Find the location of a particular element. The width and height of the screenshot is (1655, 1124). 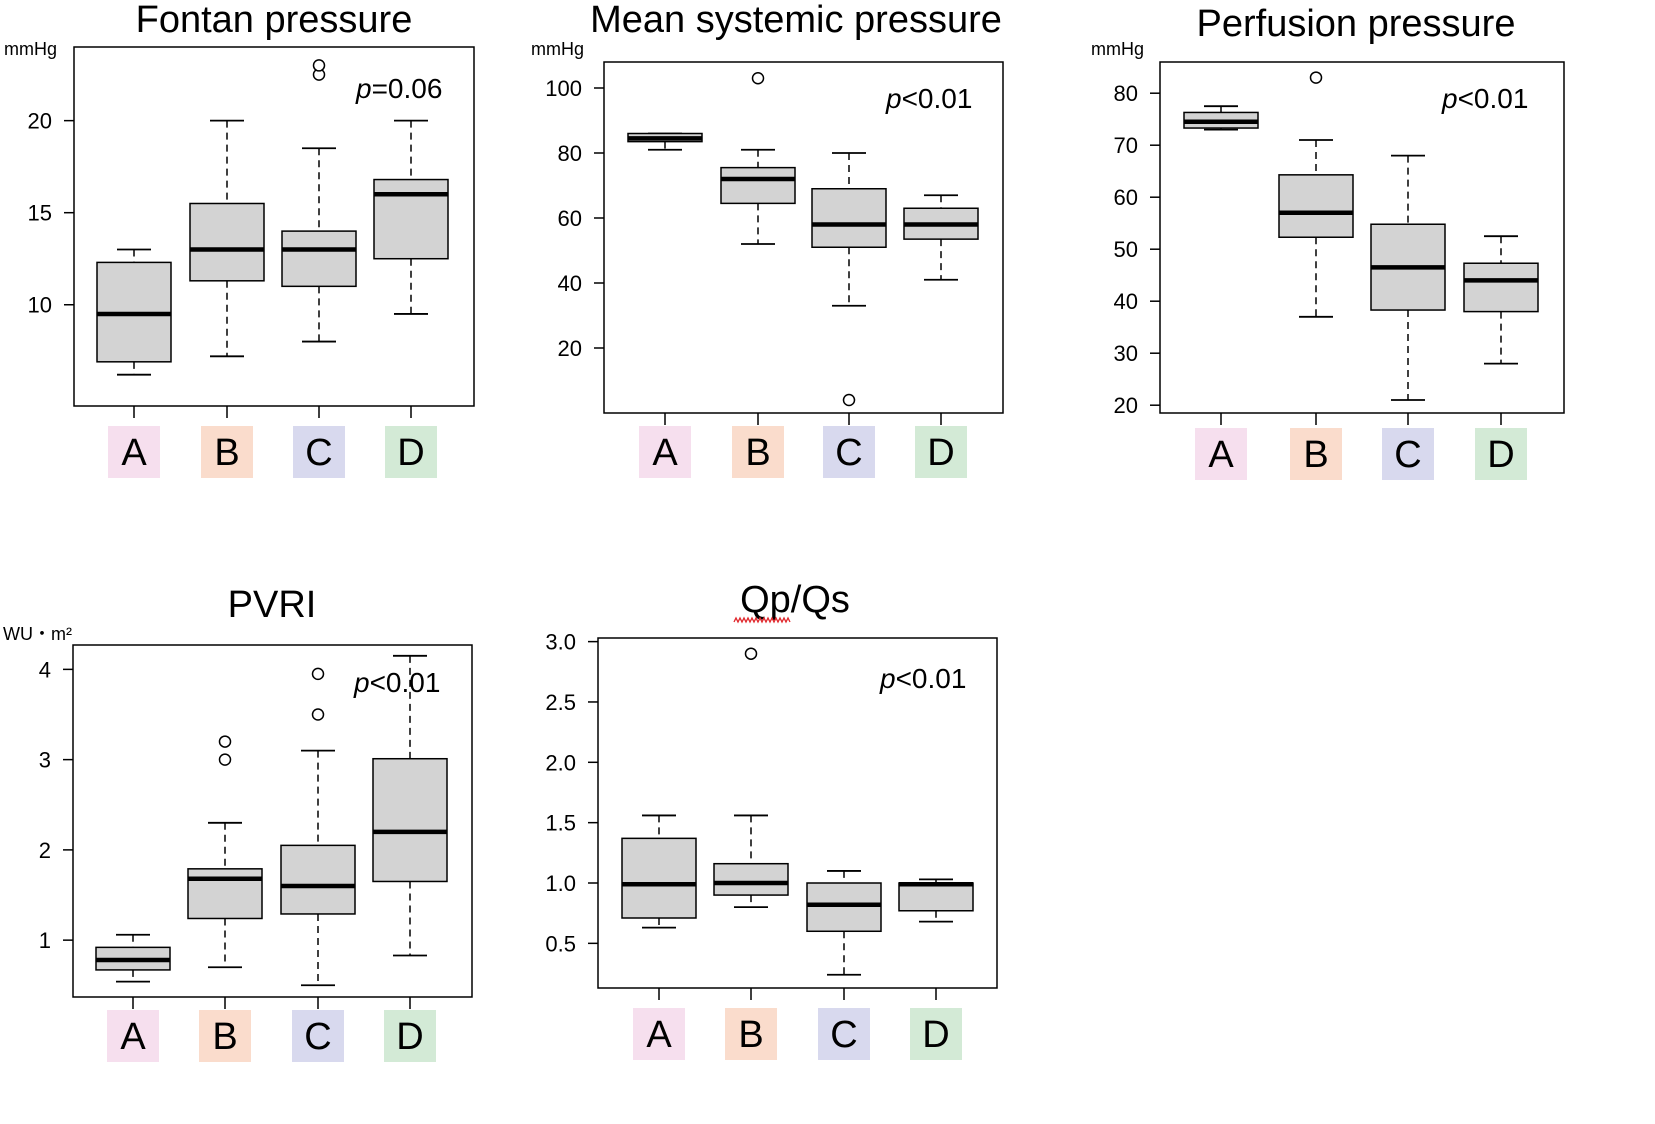

chart-title: Fontan pressure is located at coordinates (274, 20).